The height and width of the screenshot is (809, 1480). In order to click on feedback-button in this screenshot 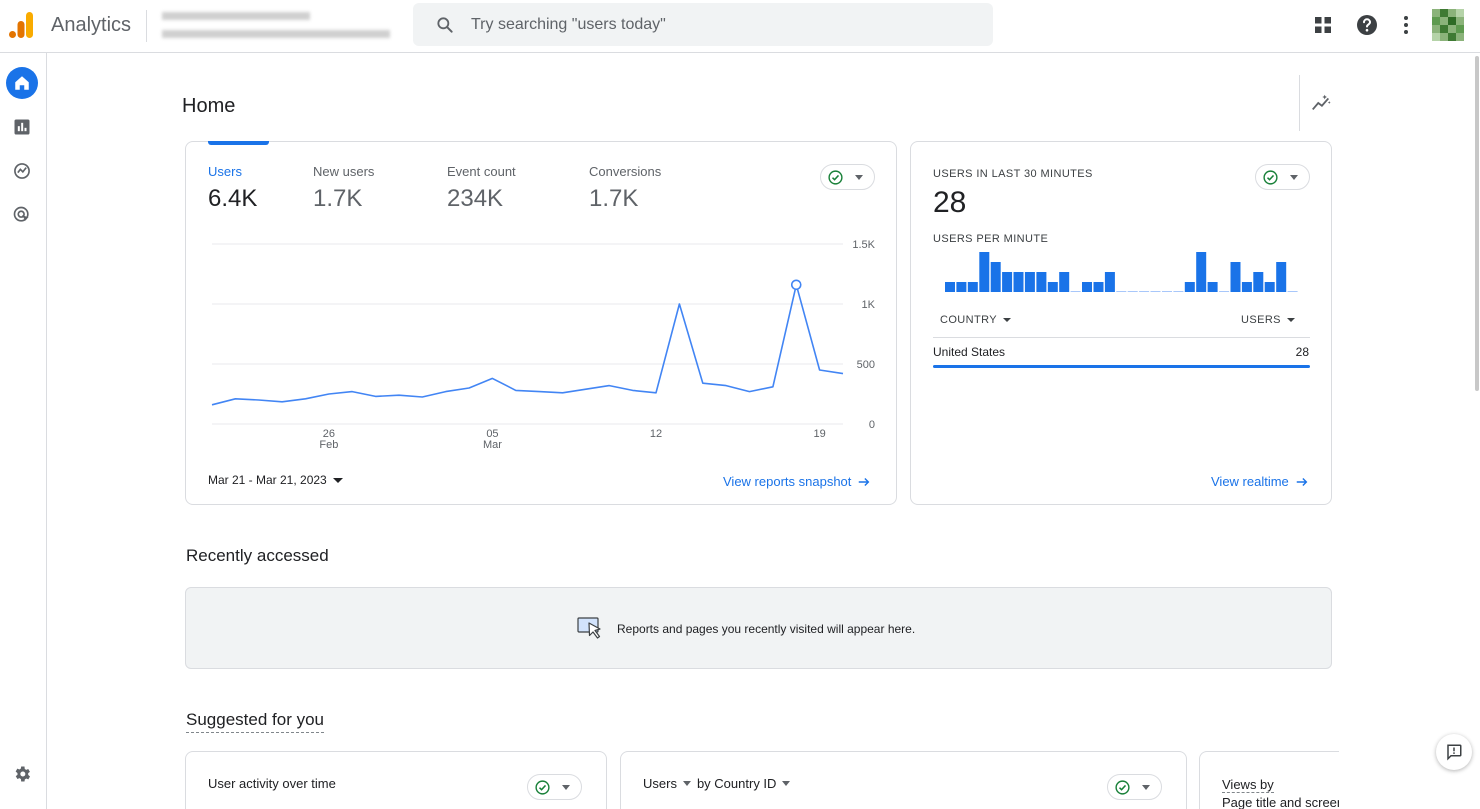, I will do `click(1454, 752)`.